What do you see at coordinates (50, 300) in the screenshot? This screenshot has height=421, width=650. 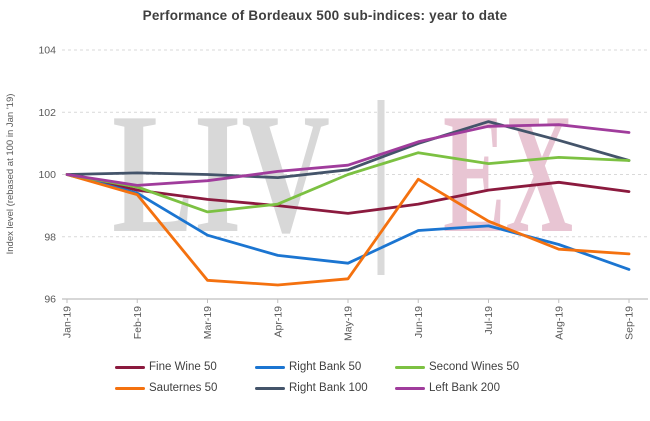 I see `y-tick-label-96: 96` at bounding box center [50, 300].